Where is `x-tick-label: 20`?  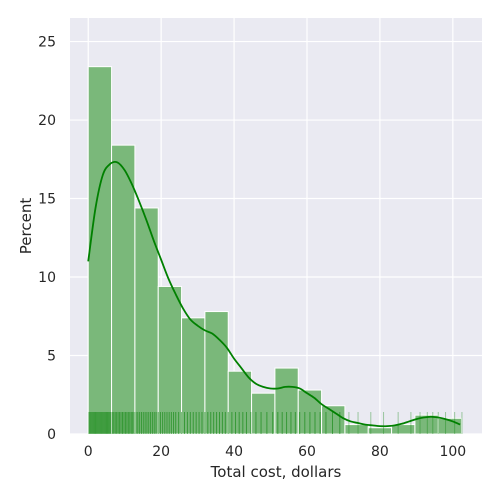 x-tick-label: 20 is located at coordinates (161, 452).